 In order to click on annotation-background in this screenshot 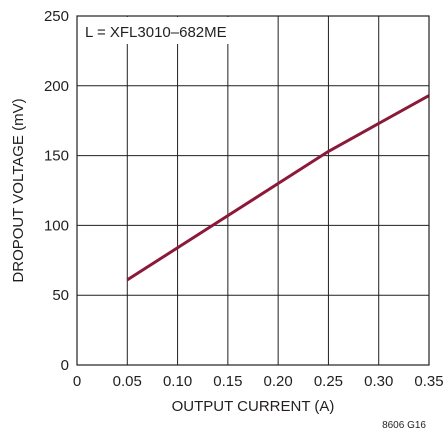, I will do `click(177, 30)`.